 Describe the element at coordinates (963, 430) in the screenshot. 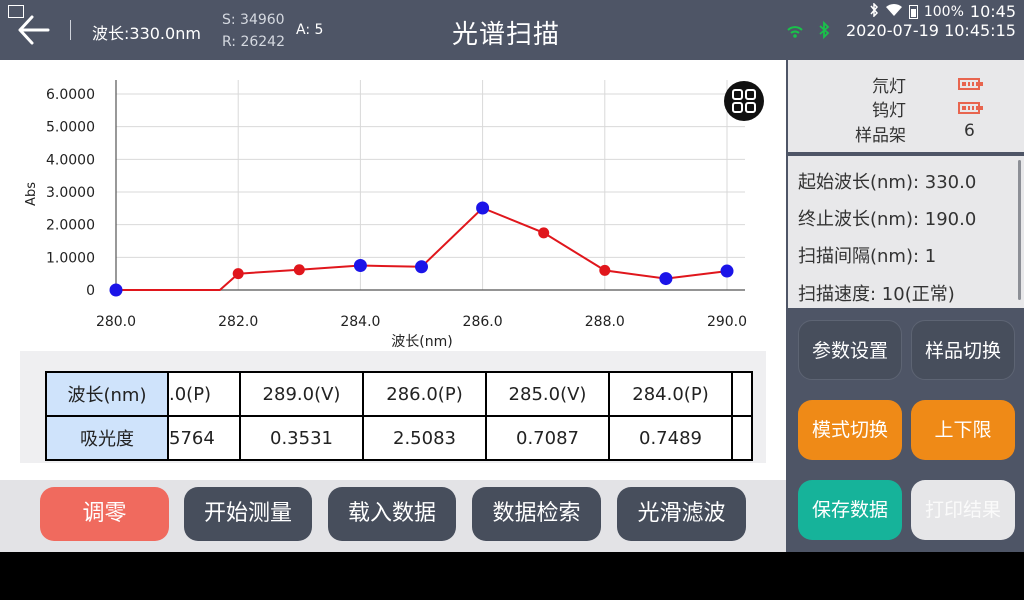

I see `limits-button: 上下限` at that location.